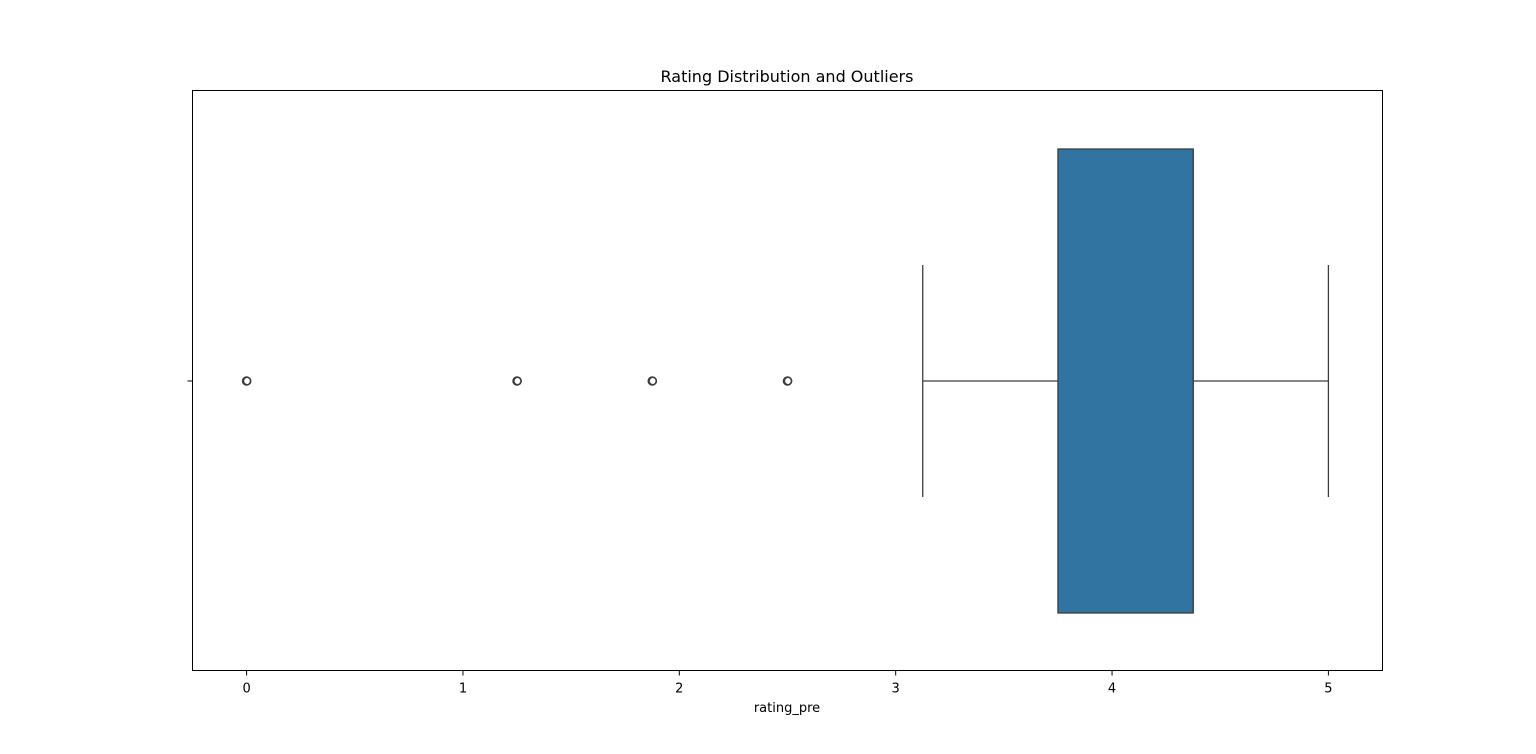 The height and width of the screenshot is (754, 1536). What do you see at coordinates (787, 708) in the screenshot?
I see `x-axis-label: rating_pre` at bounding box center [787, 708].